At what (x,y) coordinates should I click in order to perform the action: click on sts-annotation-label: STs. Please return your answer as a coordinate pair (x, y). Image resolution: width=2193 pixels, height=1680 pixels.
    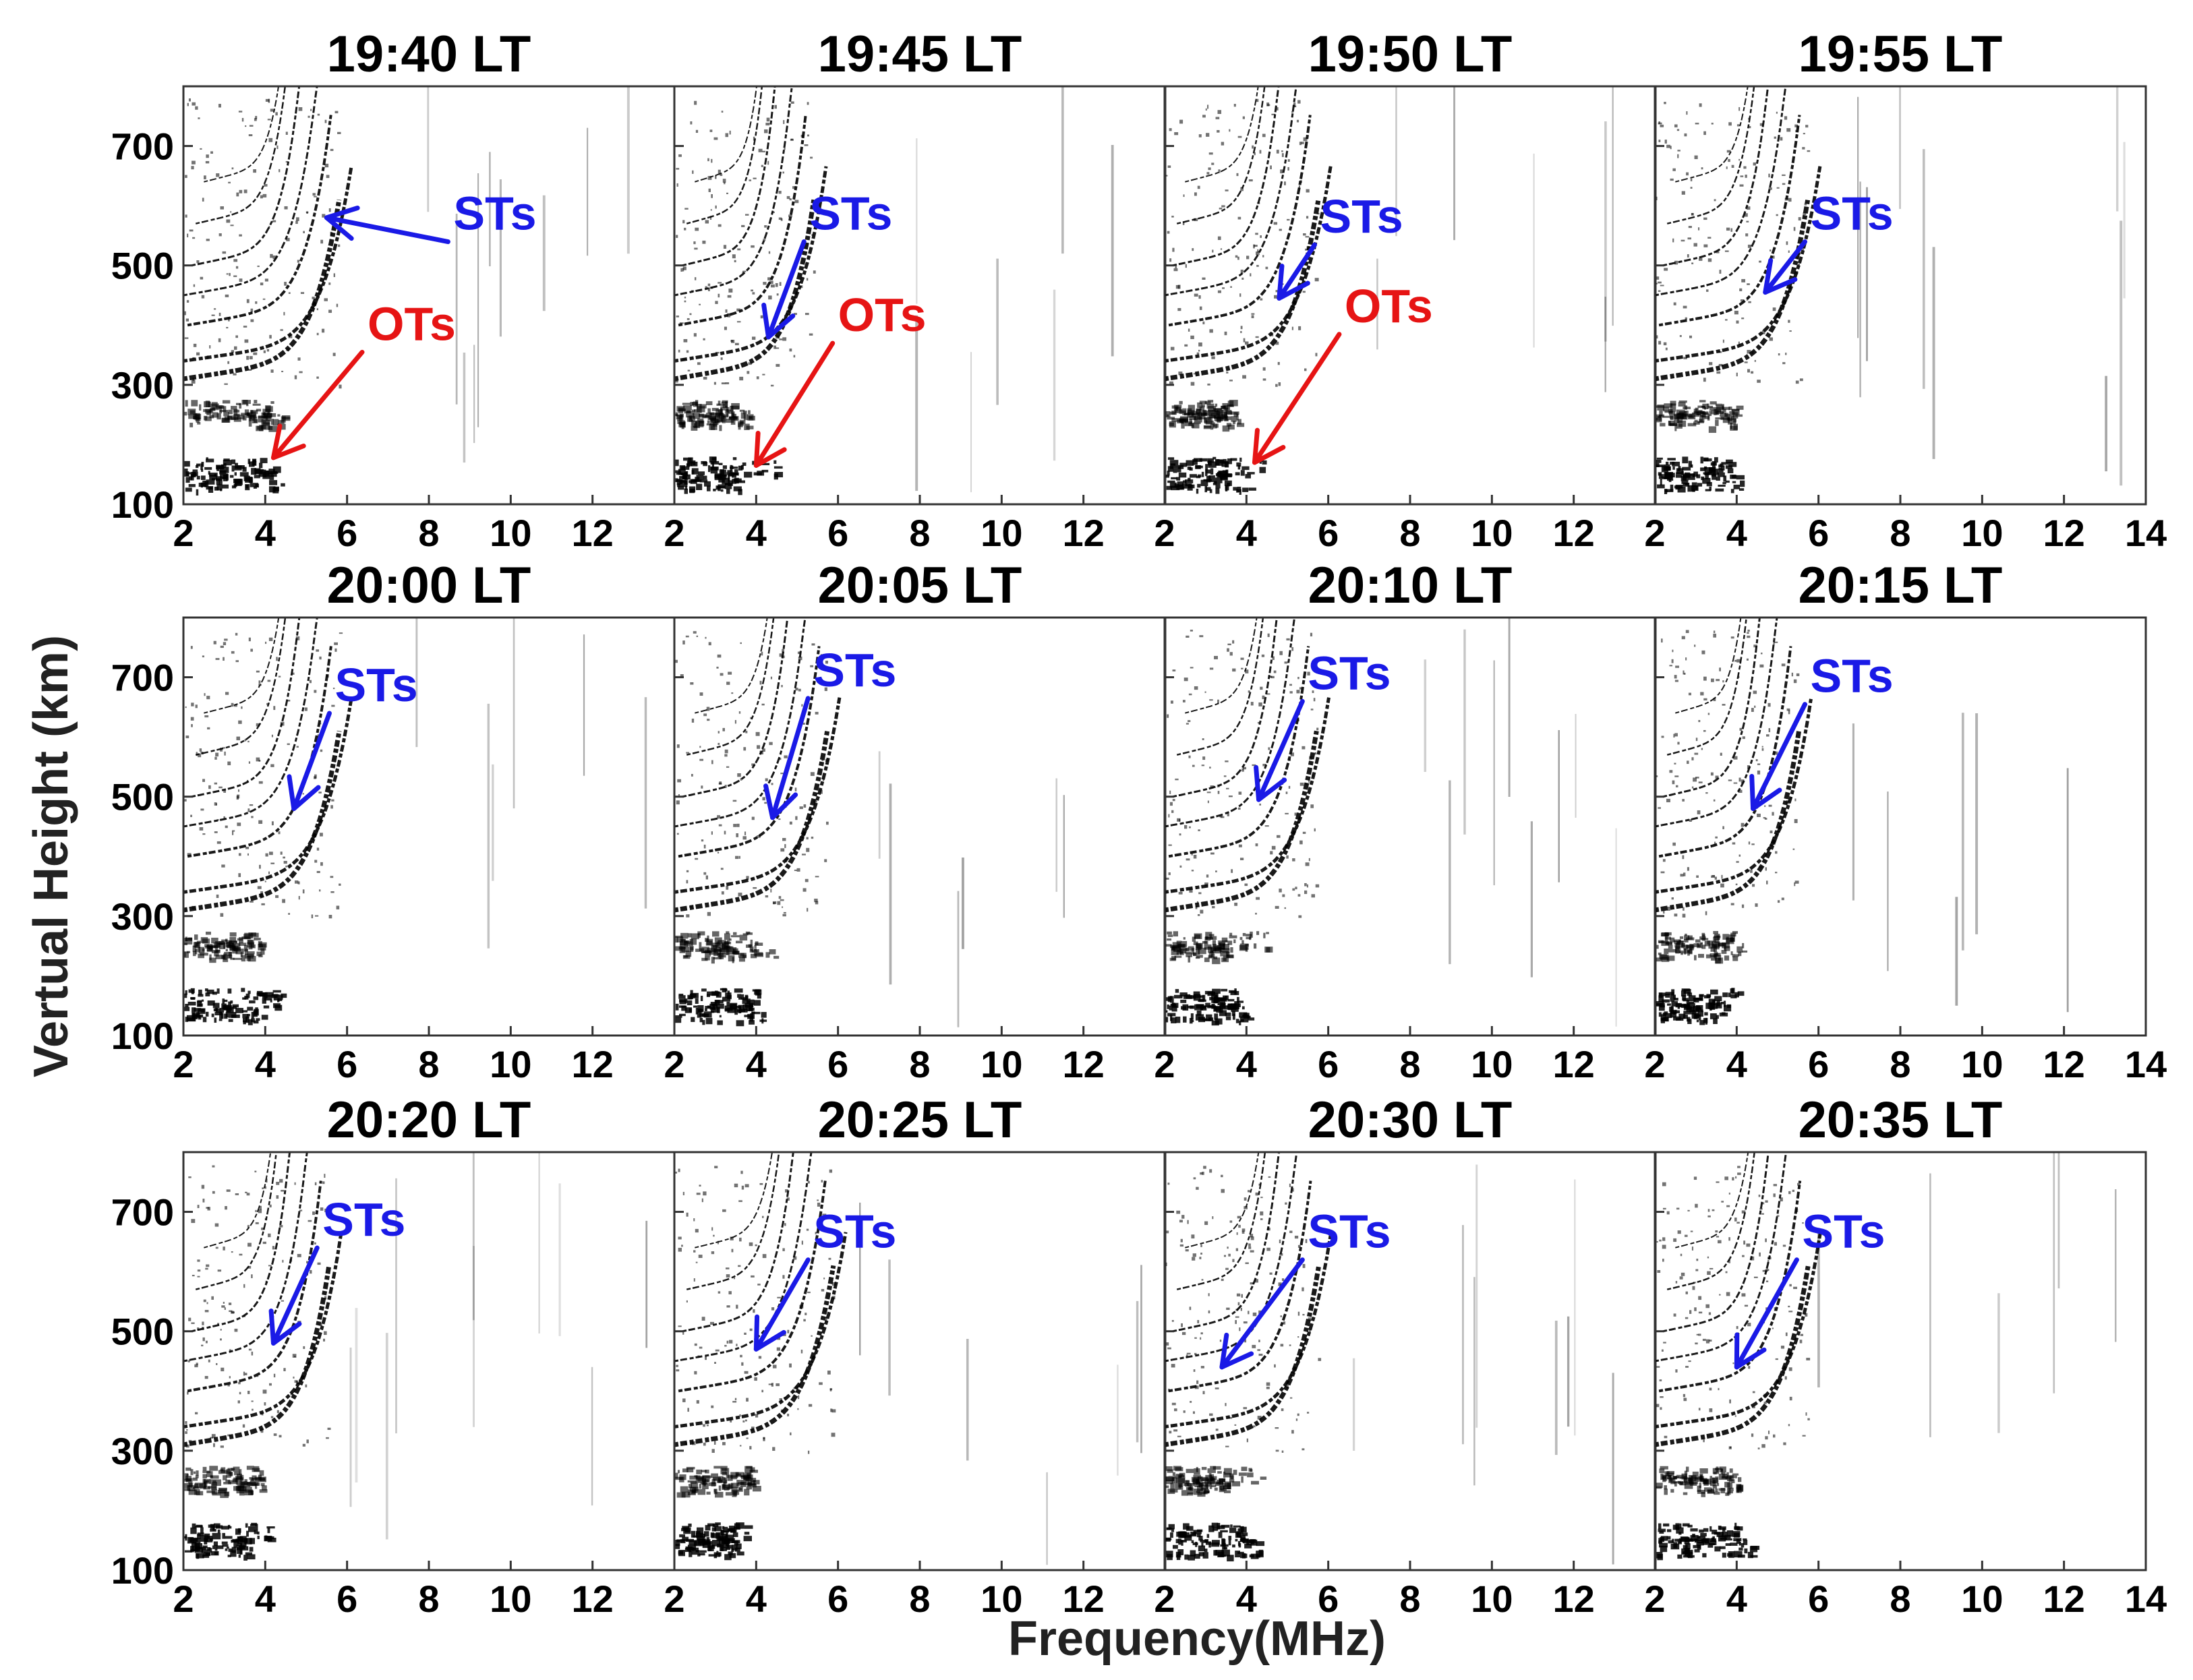
    Looking at the image, I should click on (1349, 1231).